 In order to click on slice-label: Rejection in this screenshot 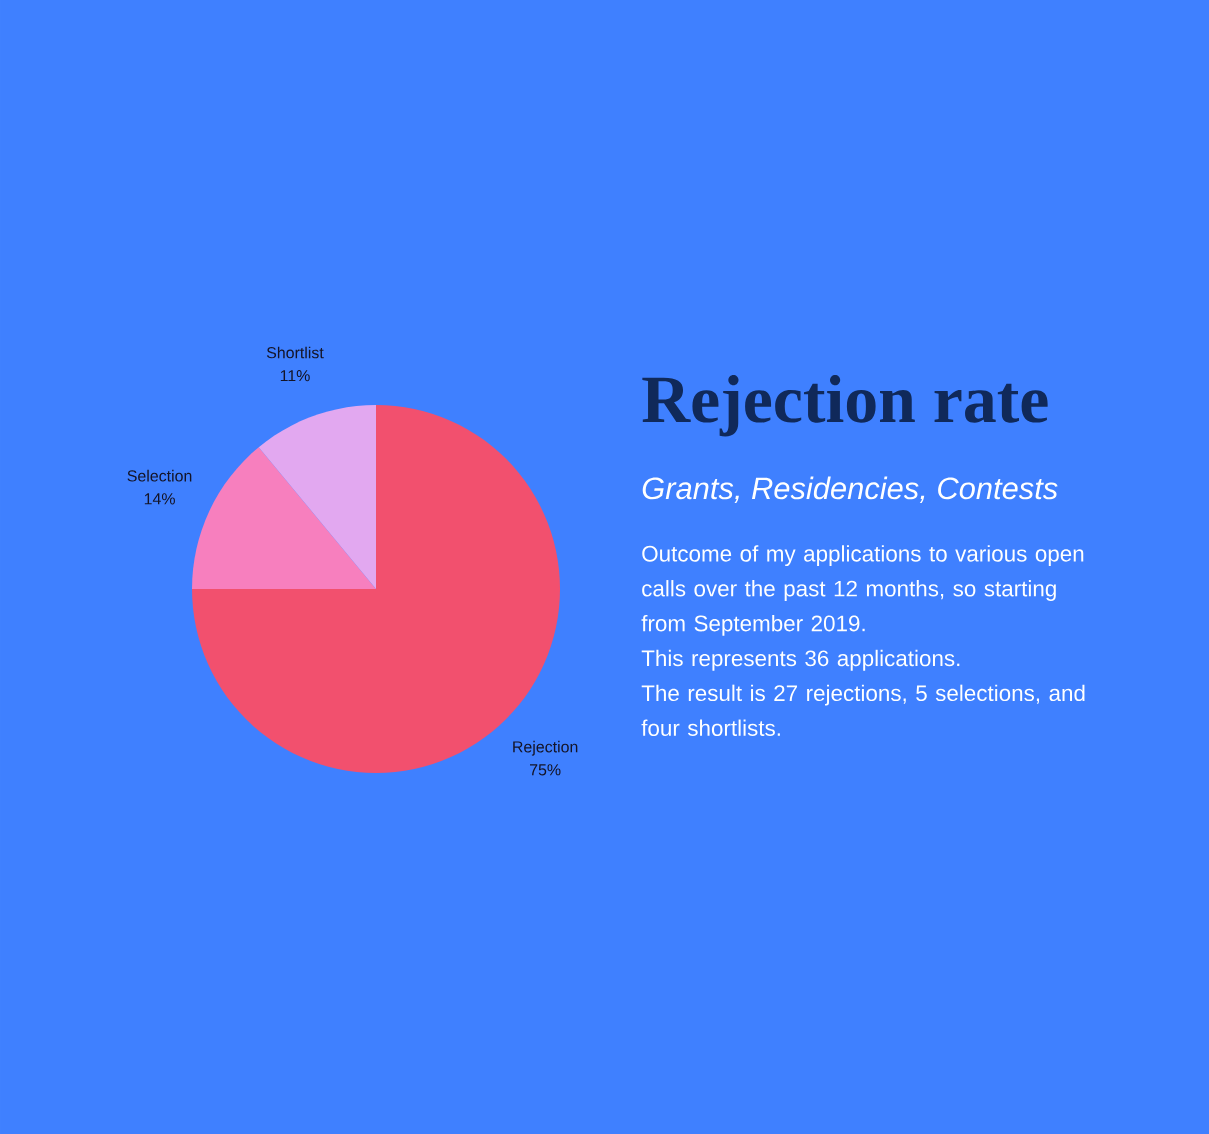, I will do `click(545, 748)`.